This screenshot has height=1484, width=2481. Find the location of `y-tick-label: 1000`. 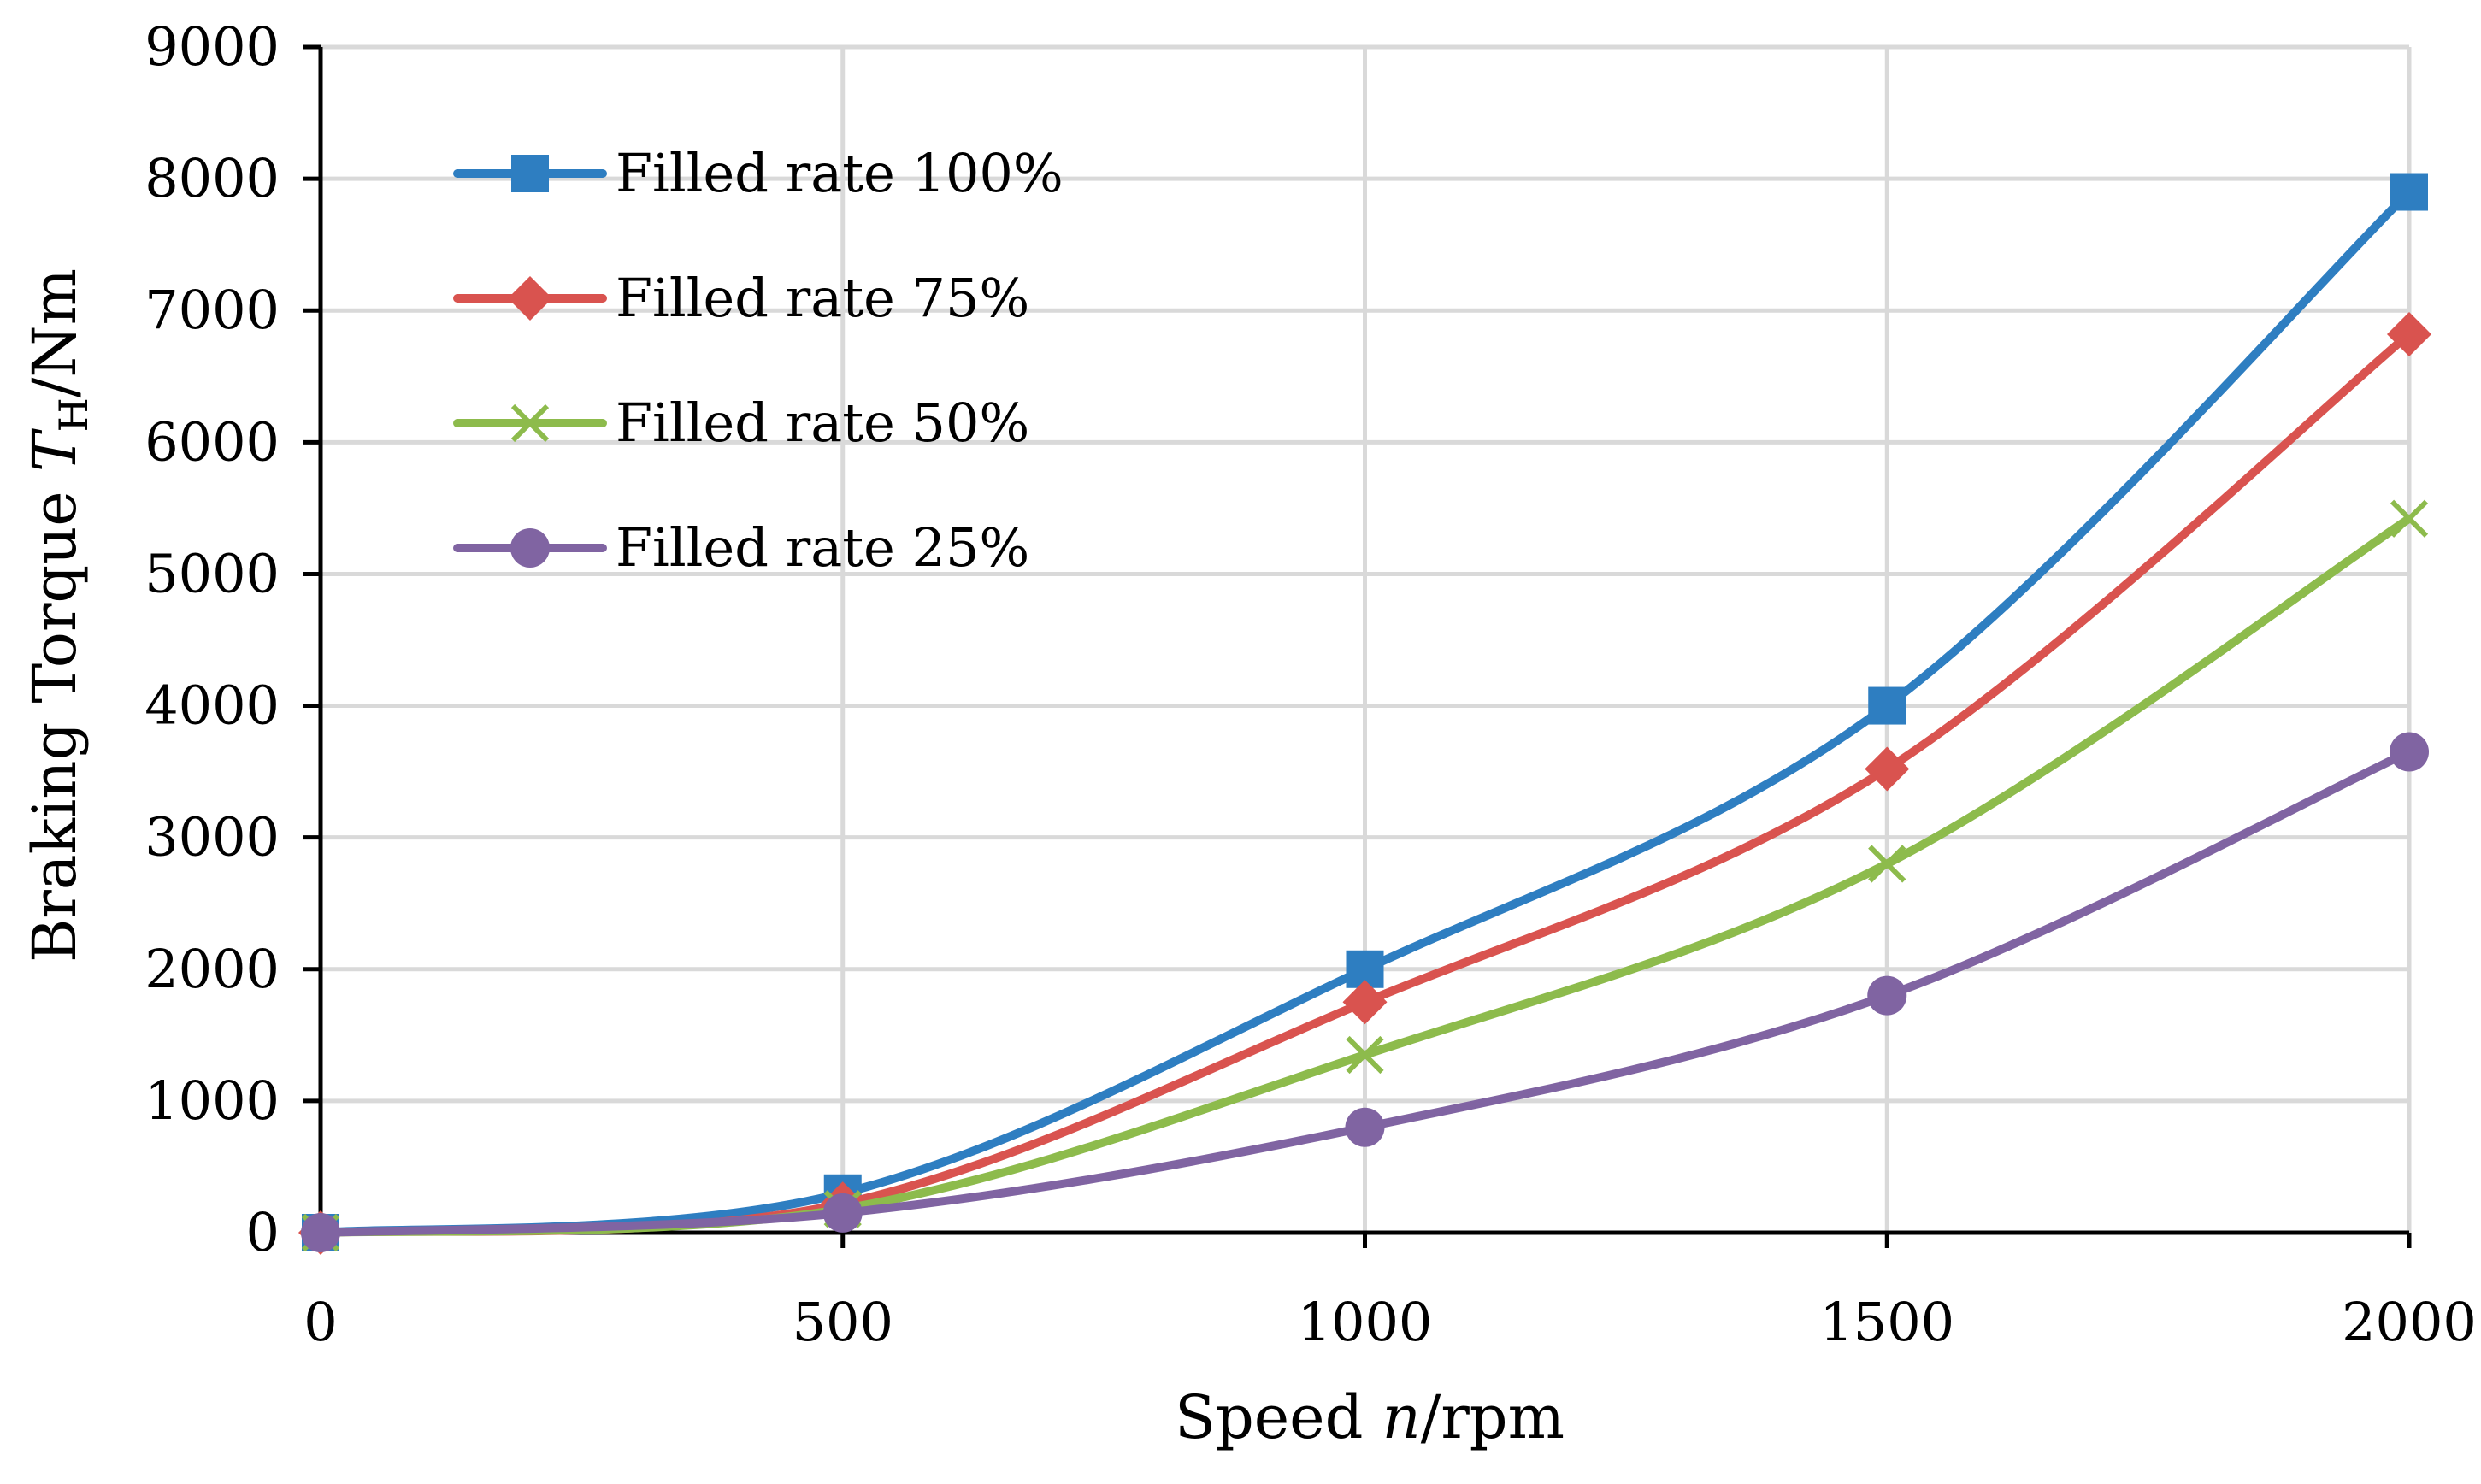

y-tick-label: 1000 is located at coordinates (212, 1100).